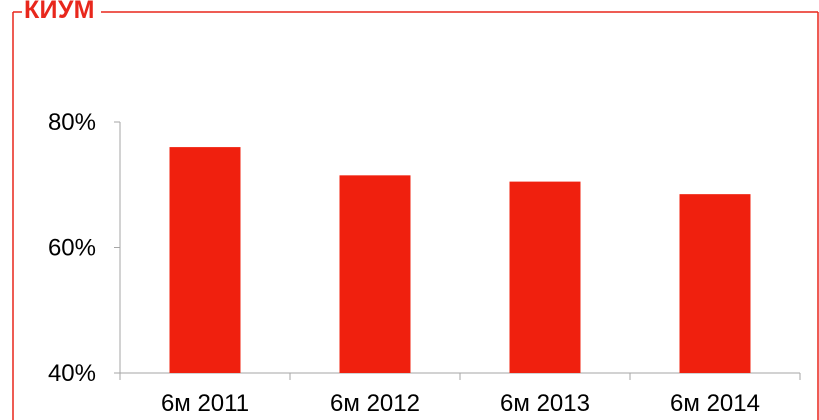 Image resolution: width=819 pixels, height=420 pixels. Describe the element at coordinates (375, 403) in the screenshot. I see `x-tick-label: 6м 2012` at that location.